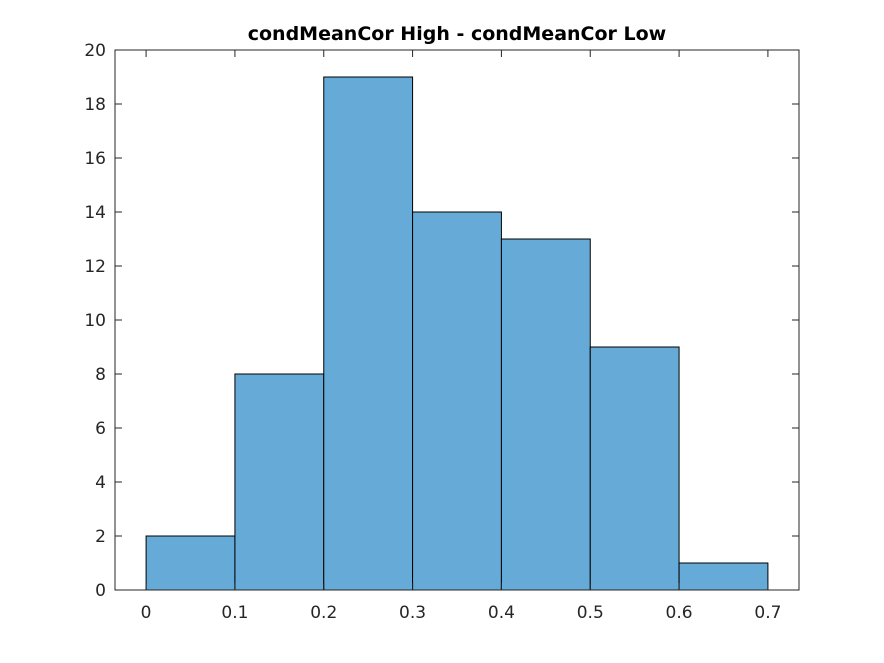 Image resolution: width=884 pixels, height=663 pixels. I want to click on y-tick-label: 14, so click(95, 213).